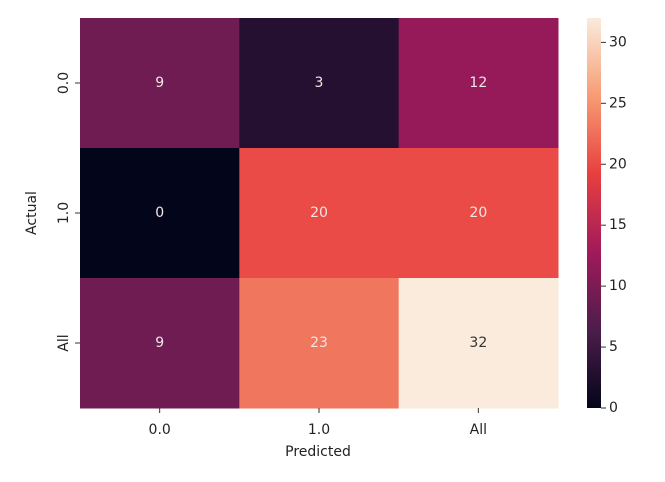 Image resolution: width=665 pixels, height=482 pixels. I want to click on colorbar-tick-label: 25, so click(618, 103).